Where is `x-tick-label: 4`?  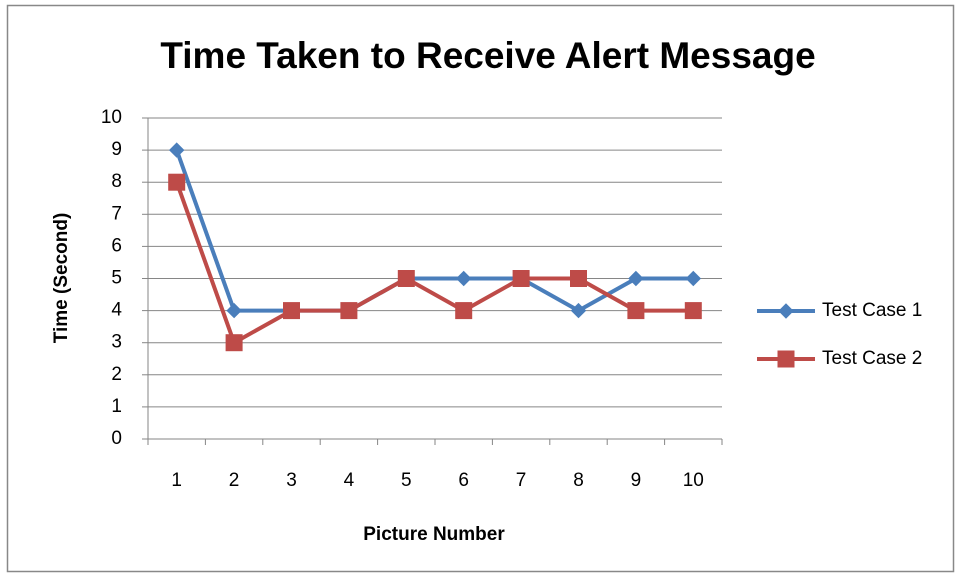
x-tick-label: 4 is located at coordinates (349, 480).